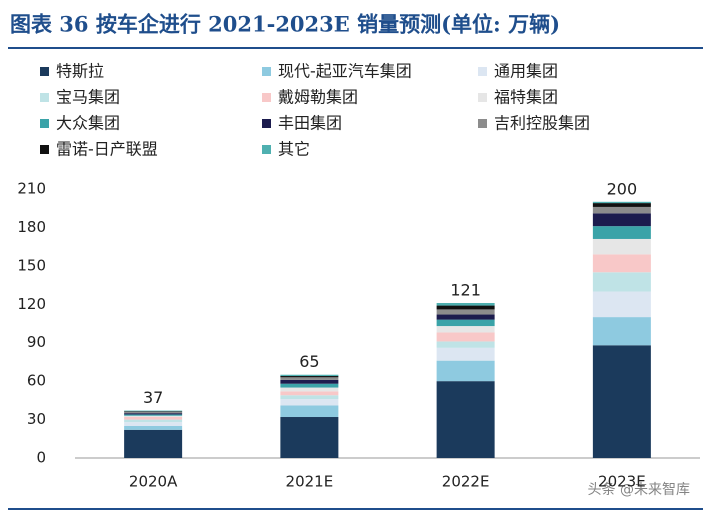 The height and width of the screenshot is (520, 711). I want to click on total-label: 37, so click(153, 397).